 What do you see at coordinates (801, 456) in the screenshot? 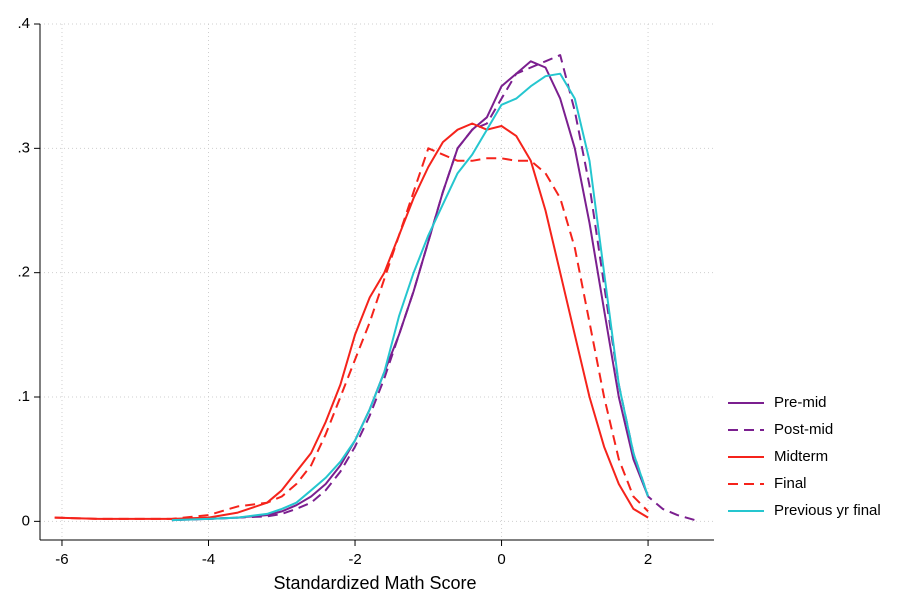
I see `legend-label: Midterm` at bounding box center [801, 456].